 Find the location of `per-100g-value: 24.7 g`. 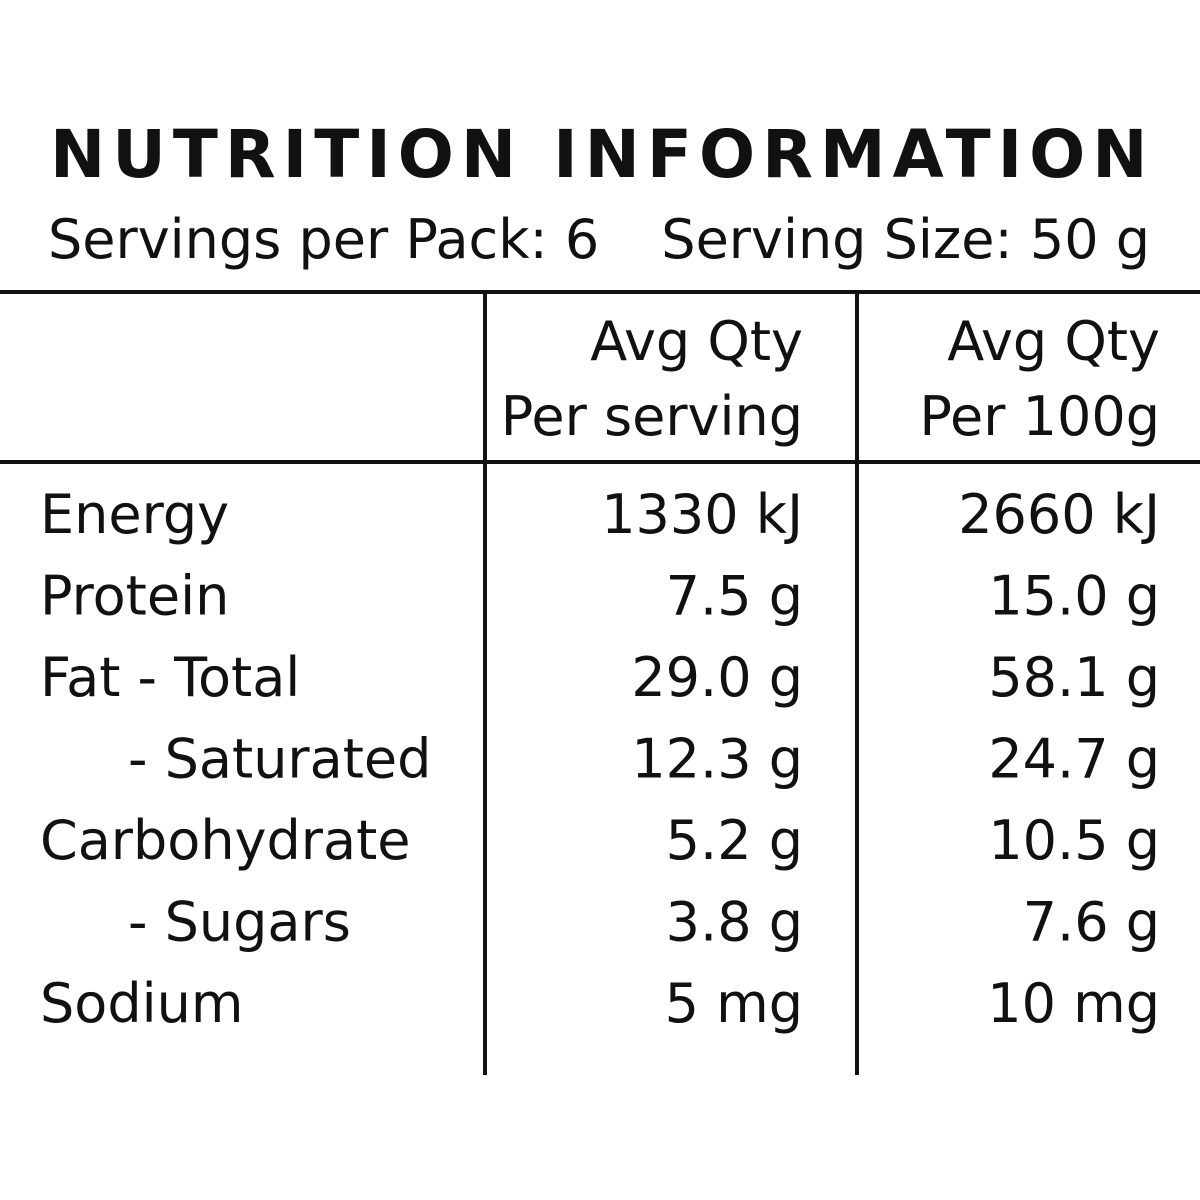

per-100g-value: 24.7 g is located at coordinates (1074, 759).